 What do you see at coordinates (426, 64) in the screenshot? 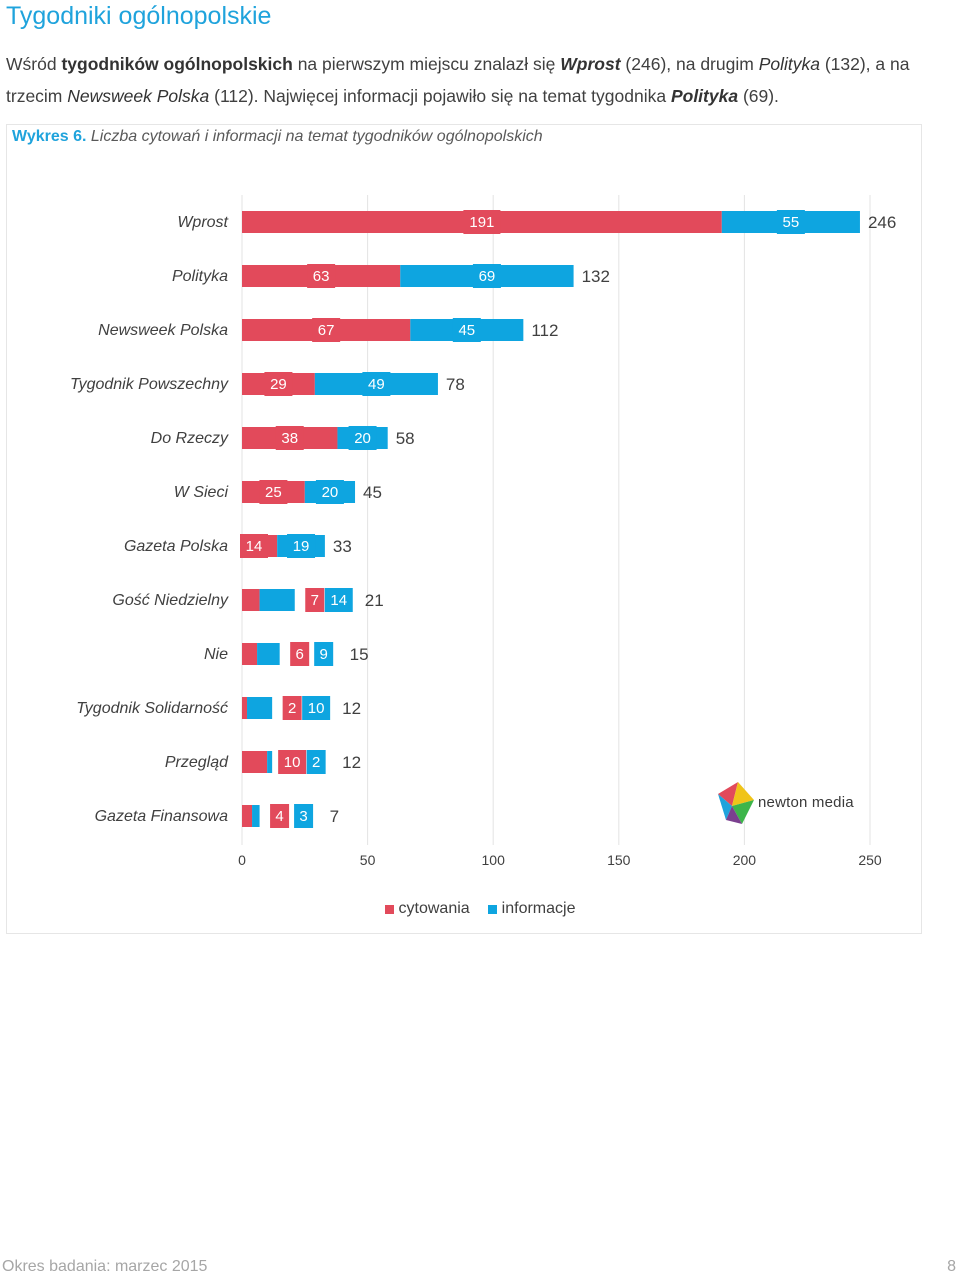
I see `intro-text: na pierwszym miejscu znalazł się` at bounding box center [426, 64].